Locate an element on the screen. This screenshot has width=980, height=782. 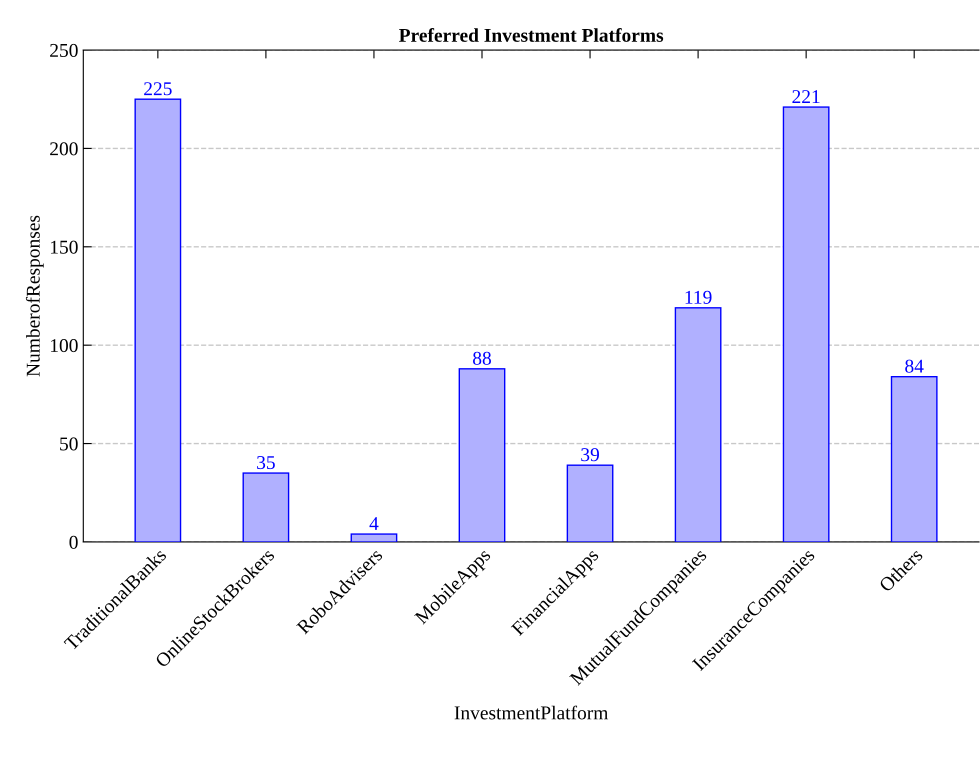
y-tick-label: 50 is located at coordinates (69, 443).